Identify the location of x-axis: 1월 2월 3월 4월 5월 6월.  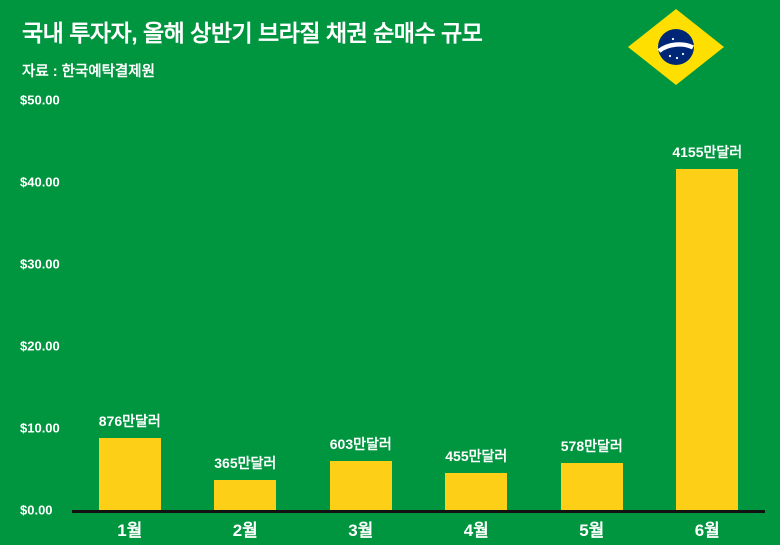
(418, 528).